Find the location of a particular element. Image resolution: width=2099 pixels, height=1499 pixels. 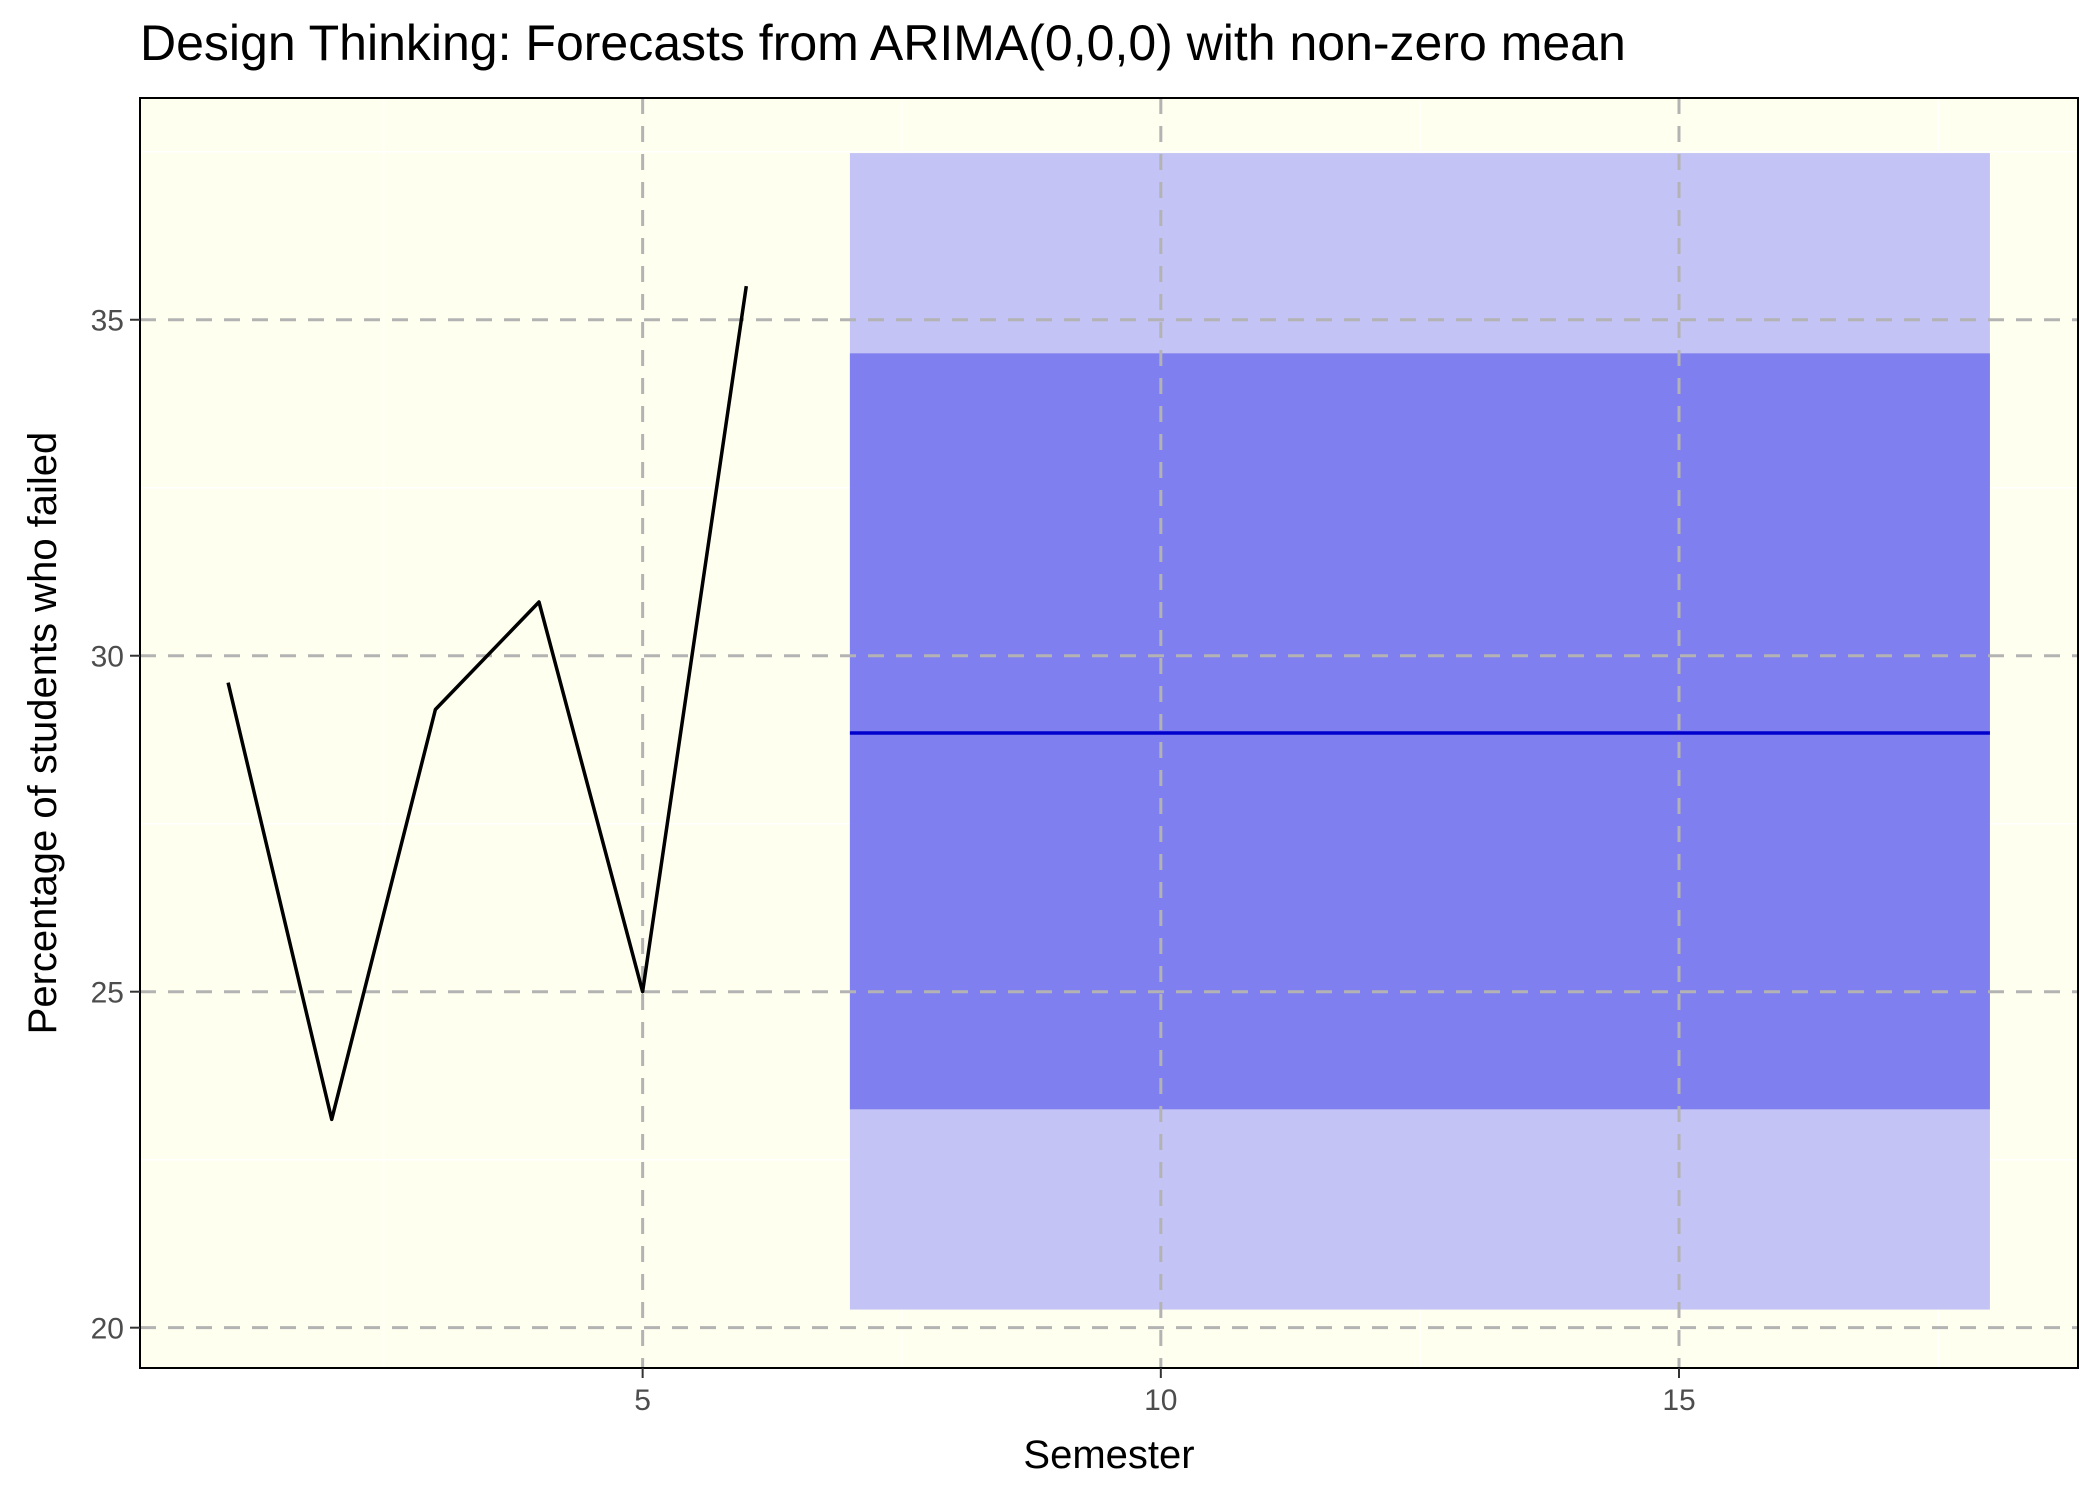

y-axis-ticks: 20 25 30 35 is located at coordinates (115, 825).